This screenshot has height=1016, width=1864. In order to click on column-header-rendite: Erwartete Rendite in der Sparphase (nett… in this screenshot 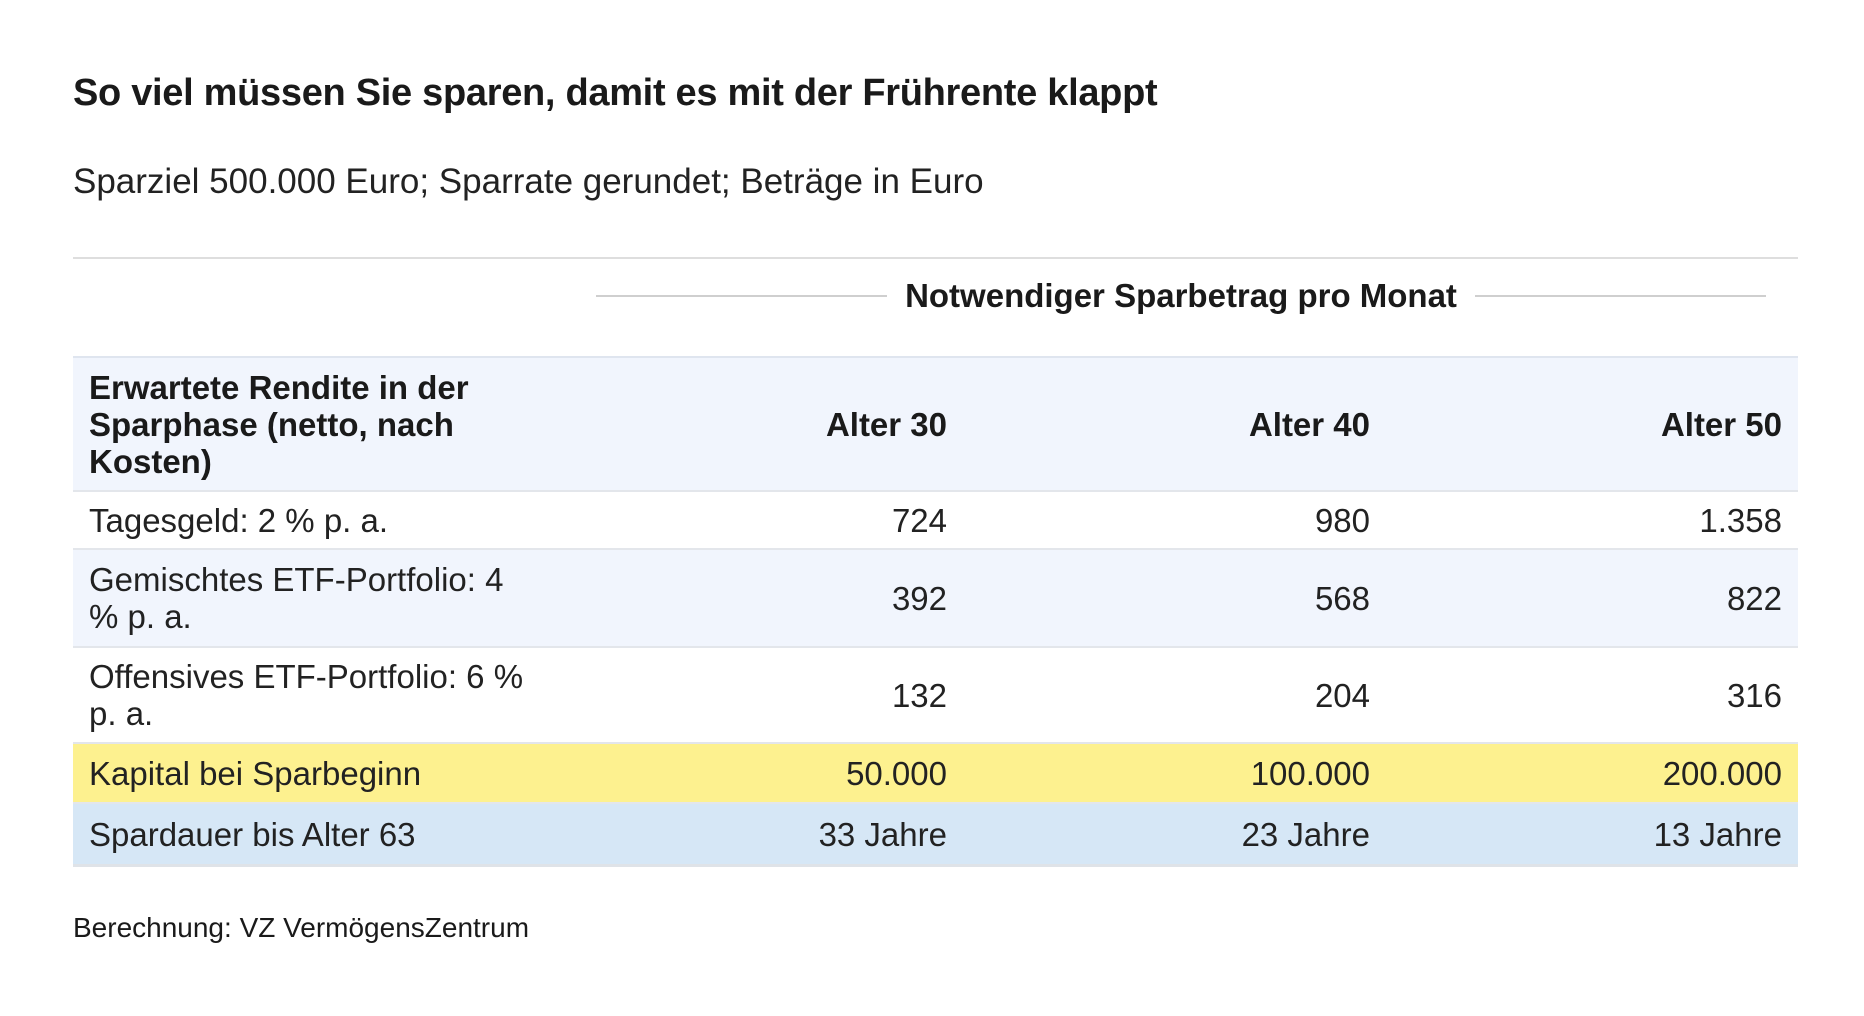, I will do `click(279, 424)`.